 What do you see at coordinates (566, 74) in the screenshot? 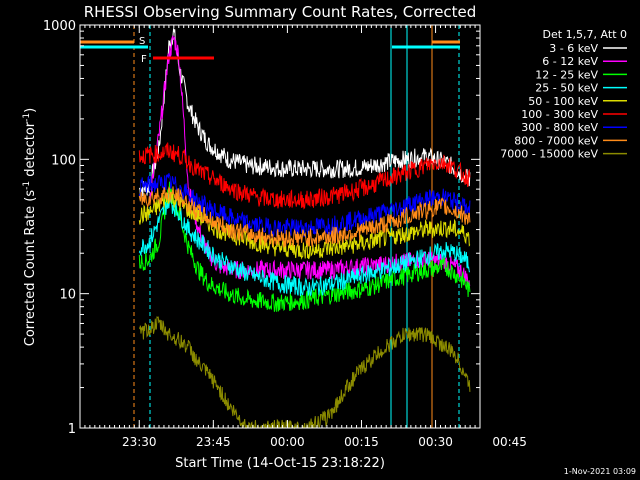
I see `legend-label-2: 12 - 25 keV` at bounding box center [566, 74].